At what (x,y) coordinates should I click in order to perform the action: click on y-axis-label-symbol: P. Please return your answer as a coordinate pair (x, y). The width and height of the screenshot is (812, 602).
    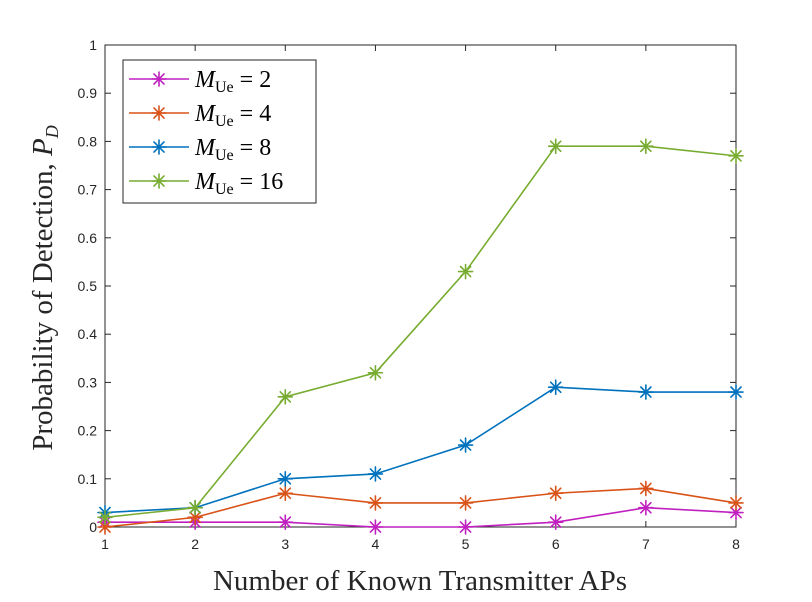
    Looking at the image, I should click on (43, 147).